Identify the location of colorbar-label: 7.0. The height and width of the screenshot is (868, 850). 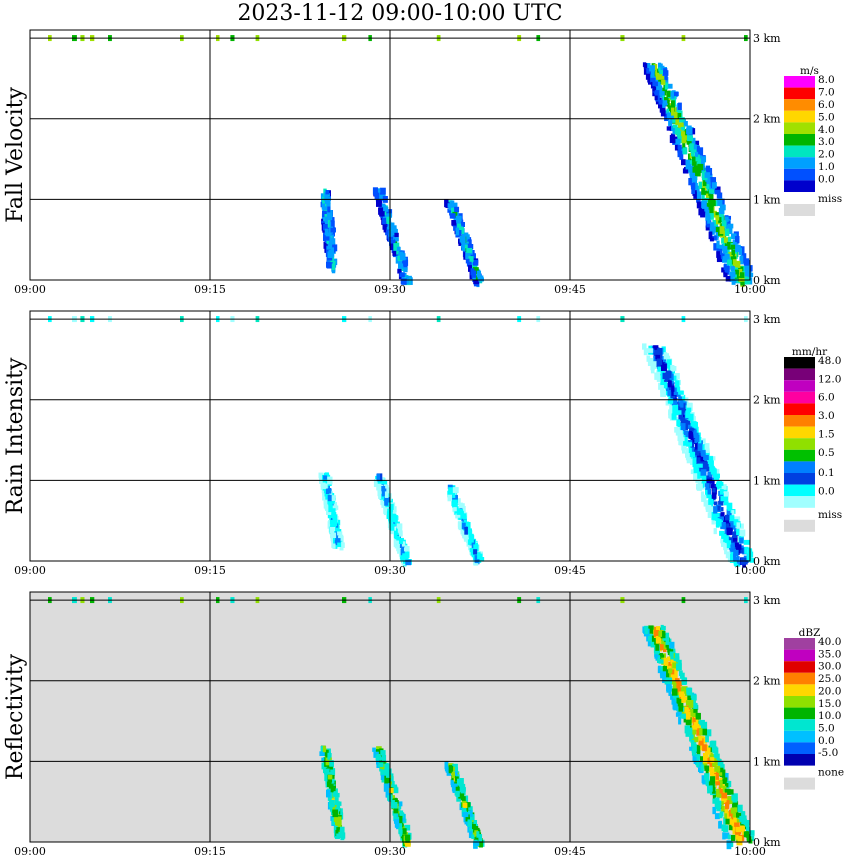
(826, 92).